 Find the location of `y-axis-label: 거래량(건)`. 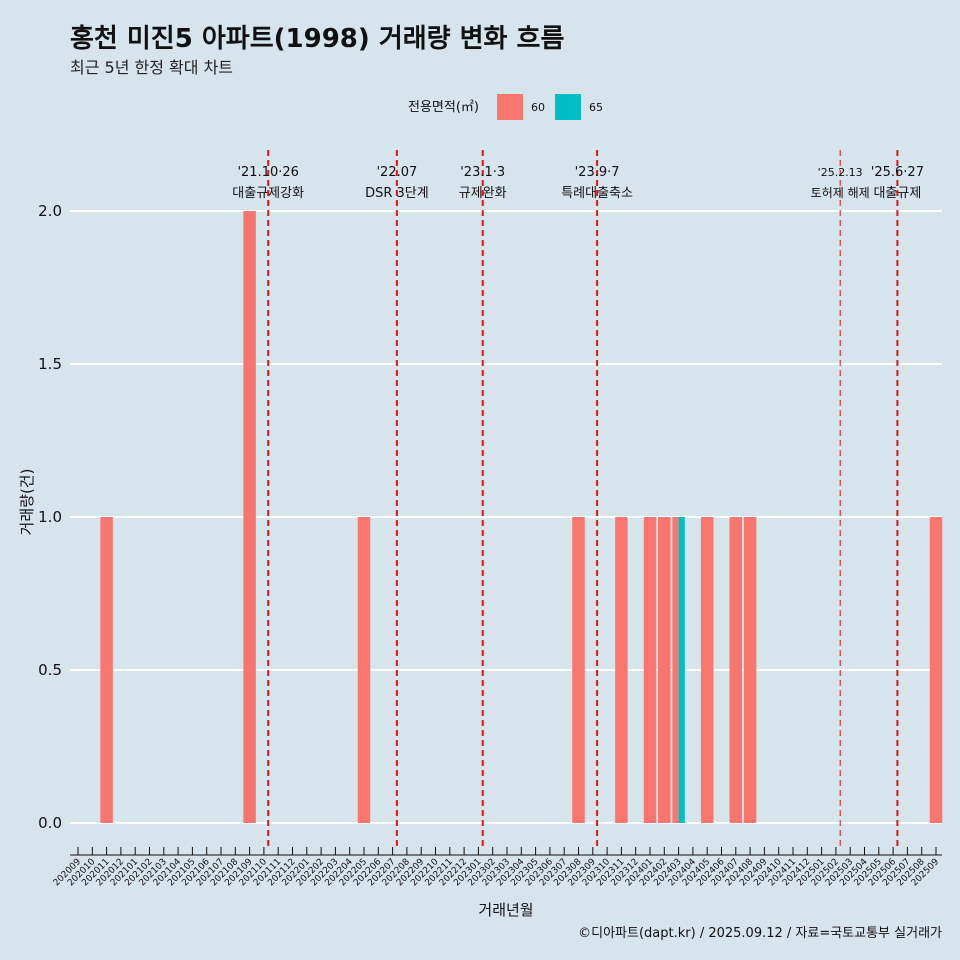

y-axis-label: 거래량(건) is located at coordinates (27, 502).